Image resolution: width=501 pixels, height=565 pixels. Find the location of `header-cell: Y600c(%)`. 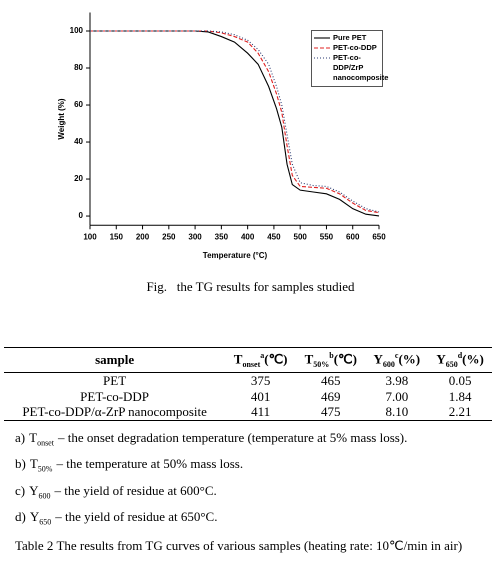

header-cell: Y600c(%) is located at coordinates (396, 360).